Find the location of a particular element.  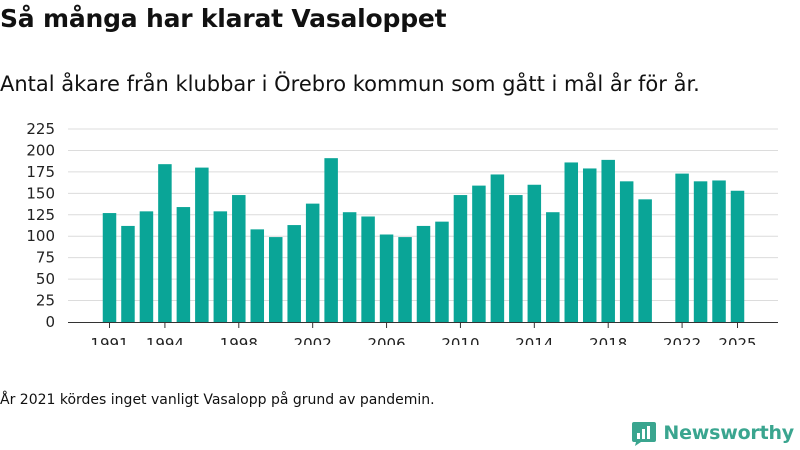

bar-1994 is located at coordinates (165, 243).